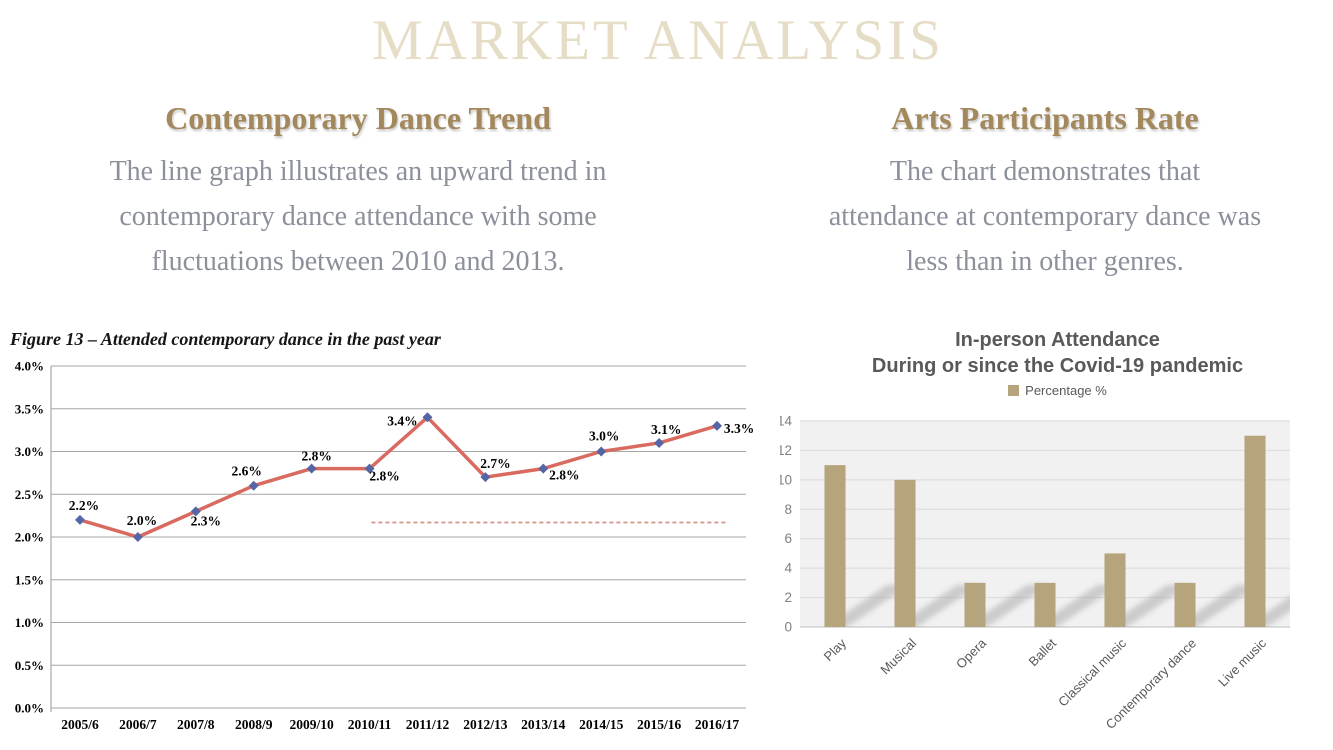  Describe the element at coordinates (370, 724) in the screenshot. I see `x-axis-label: 2010/11` at that location.